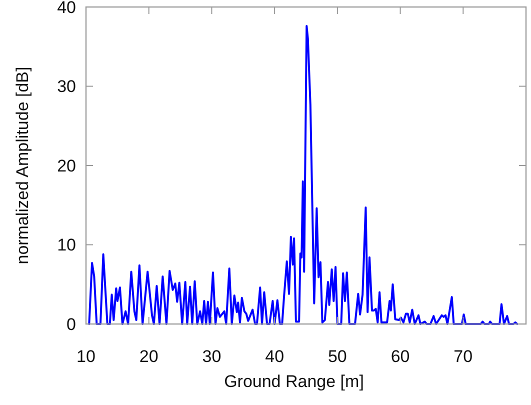 The height and width of the screenshot is (405, 531). Describe the element at coordinates (66, 245) in the screenshot. I see `y-tick-label: 10` at that location.